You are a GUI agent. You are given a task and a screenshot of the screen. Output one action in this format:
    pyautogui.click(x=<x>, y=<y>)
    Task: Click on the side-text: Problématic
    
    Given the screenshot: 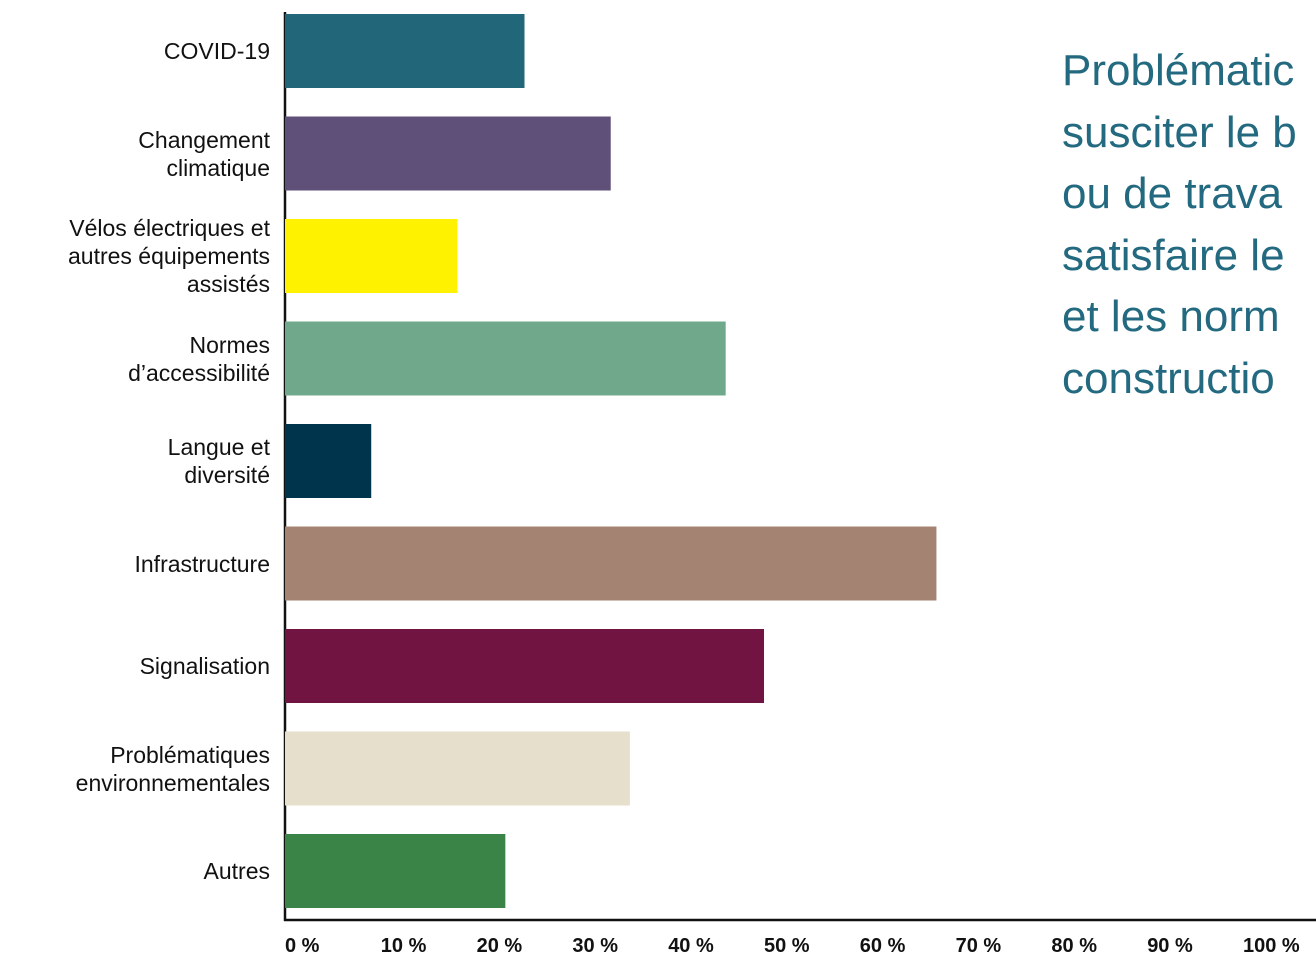 What is the action you would take?
    pyautogui.click(x=1178, y=70)
    